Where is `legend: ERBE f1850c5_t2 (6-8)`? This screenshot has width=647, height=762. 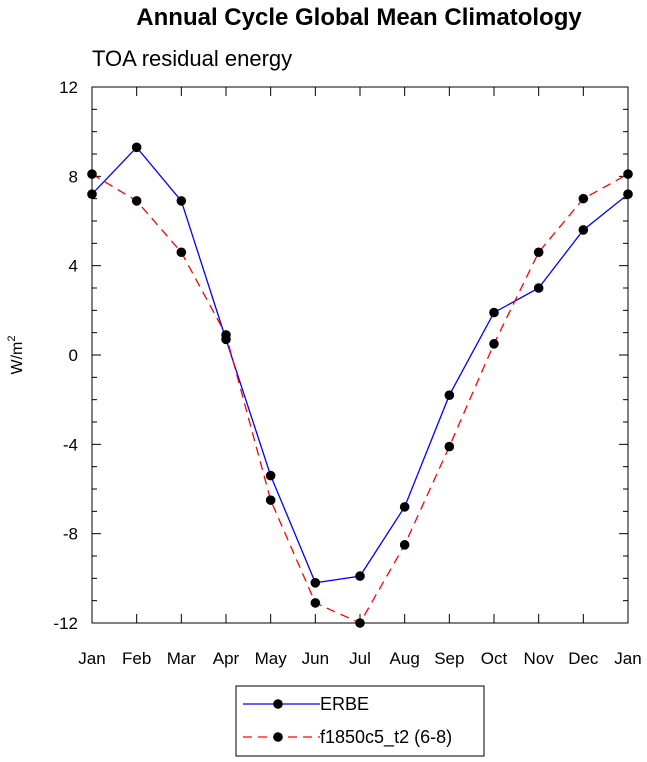 legend: ERBE f1850c5_t2 (6-8) is located at coordinates (360, 721).